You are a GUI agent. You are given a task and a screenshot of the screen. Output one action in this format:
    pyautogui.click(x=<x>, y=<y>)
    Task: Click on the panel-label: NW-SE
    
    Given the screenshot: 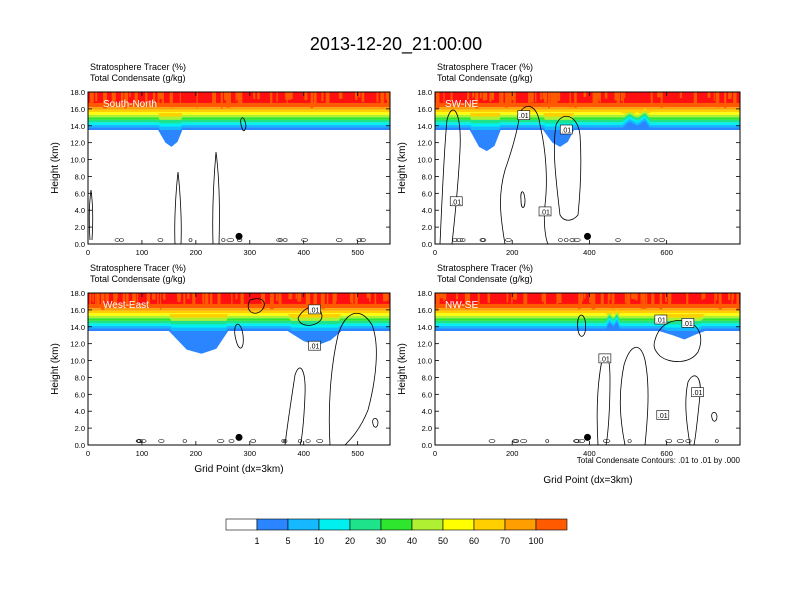 What is the action you would take?
    pyautogui.click(x=461, y=305)
    